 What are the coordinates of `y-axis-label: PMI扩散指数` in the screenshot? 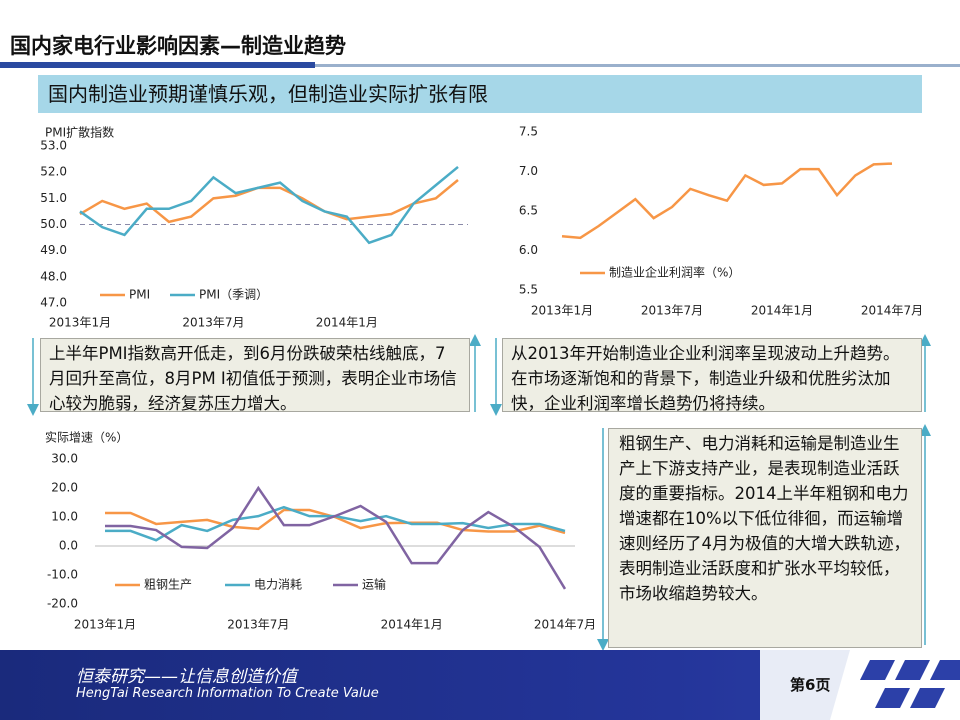 It's located at (79, 132).